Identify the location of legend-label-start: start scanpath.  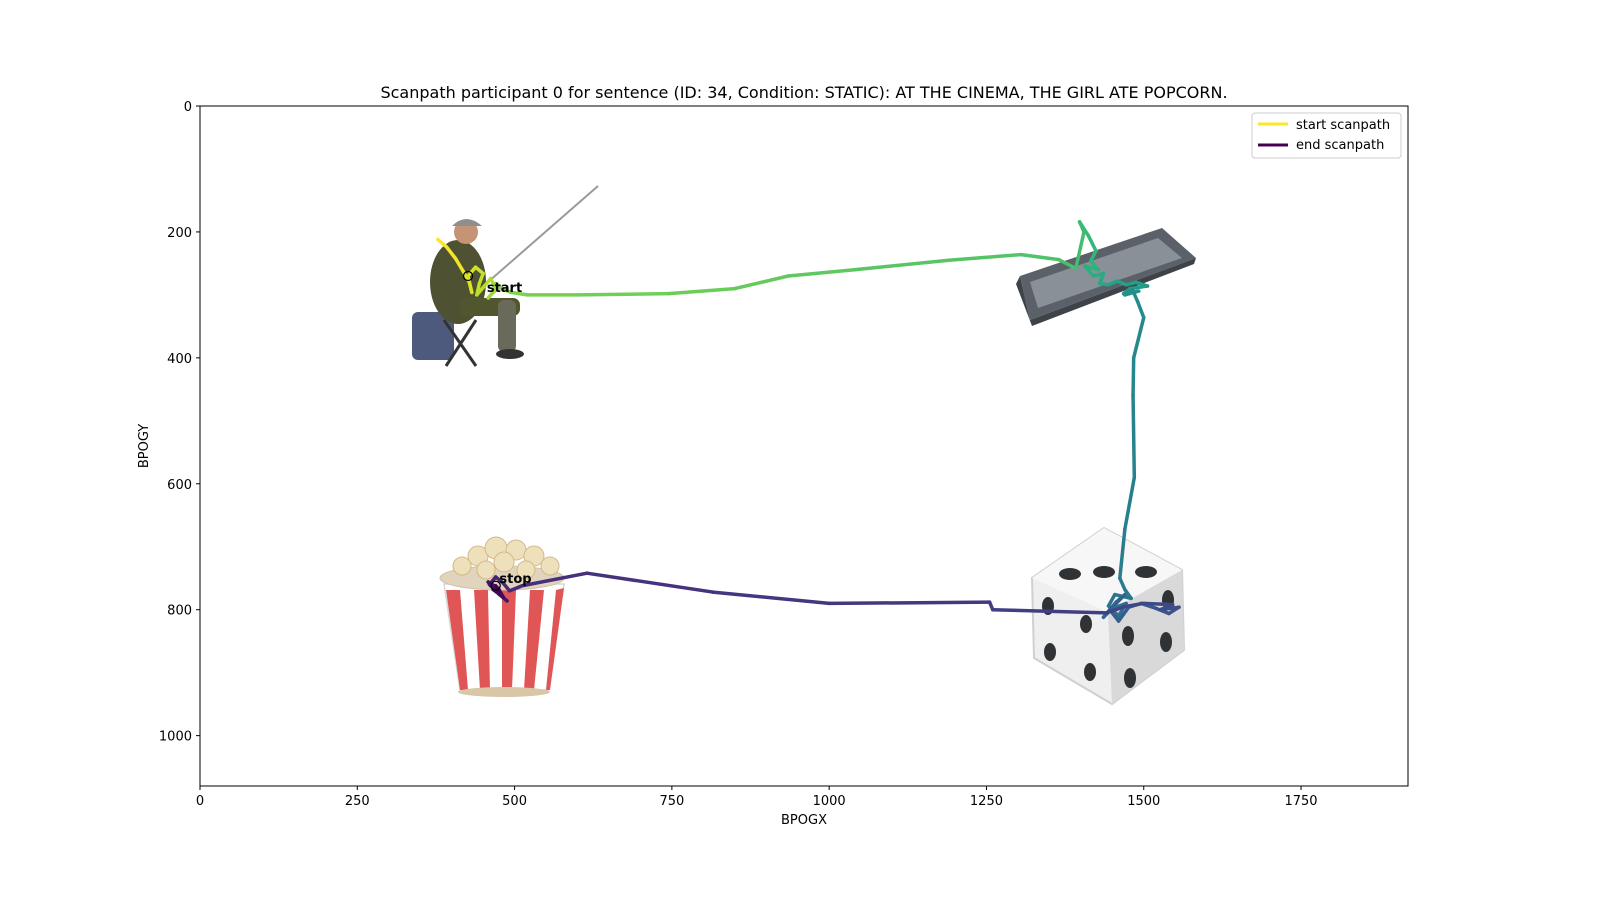
(1343, 125).